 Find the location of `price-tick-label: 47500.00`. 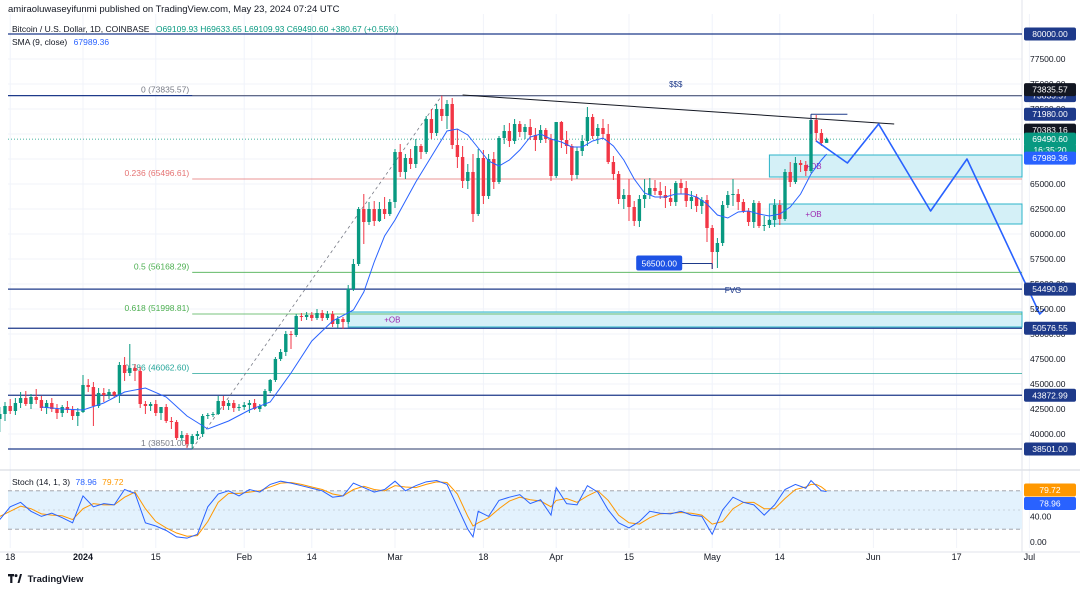

price-tick-label: 47500.00 is located at coordinates (1048, 359).